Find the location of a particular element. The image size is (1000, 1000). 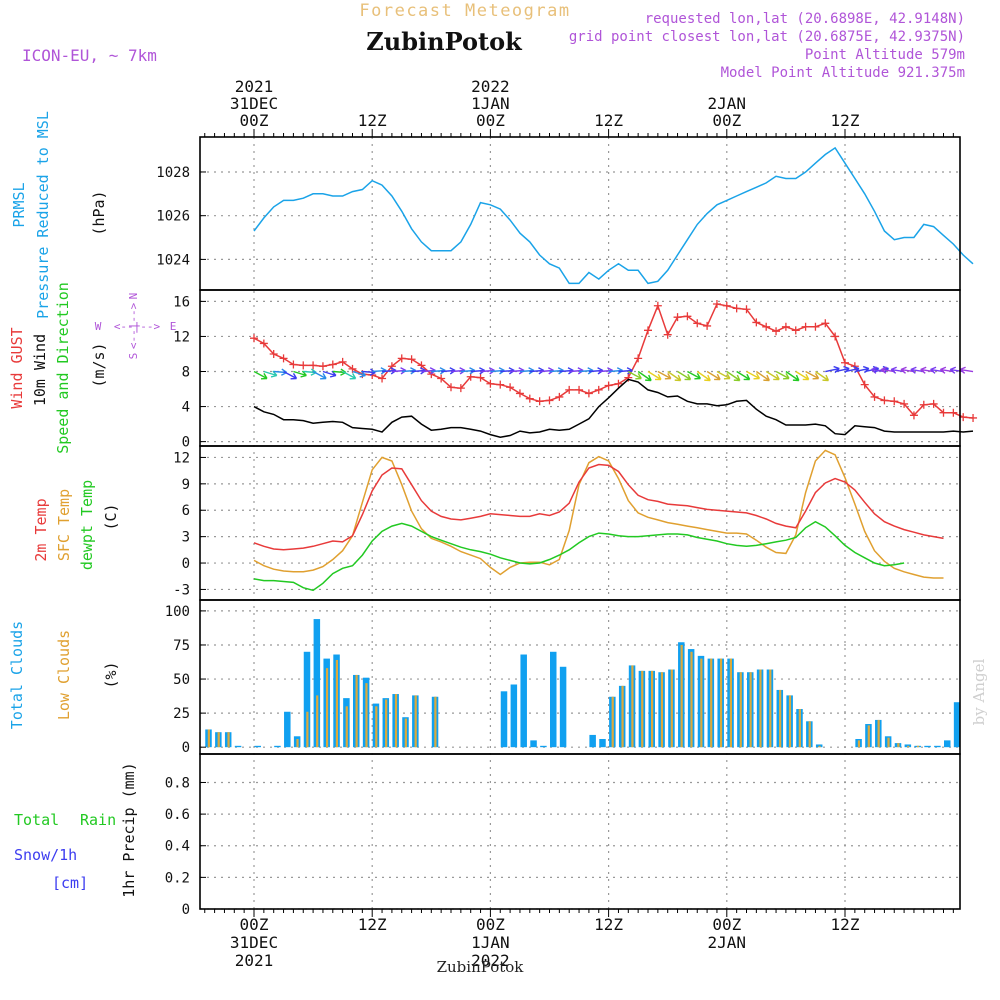

pressure-label-desc: Pressure Reduced to MSL is located at coordinates (43, 215).